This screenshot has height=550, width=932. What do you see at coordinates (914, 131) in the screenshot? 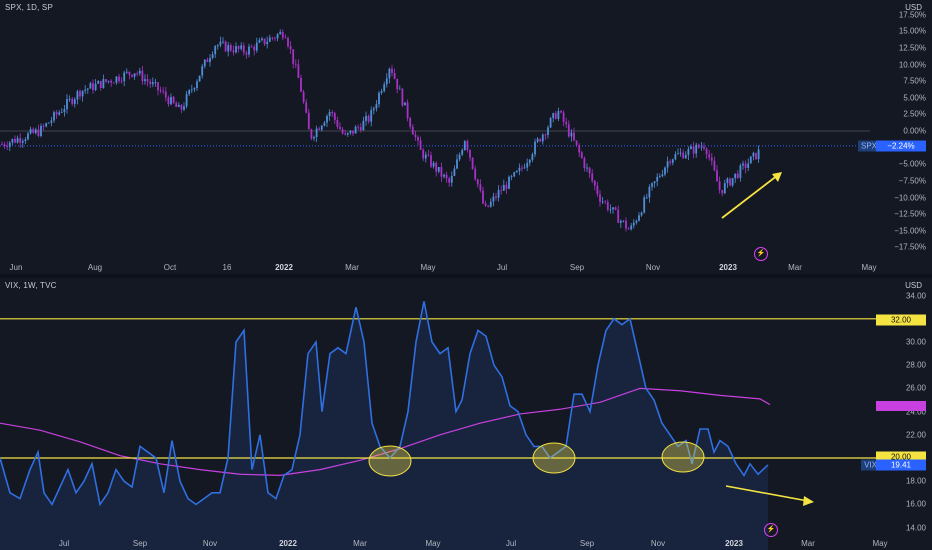
I see `spx-scale-tick: 0.00%` at bounding box center [914, 131].